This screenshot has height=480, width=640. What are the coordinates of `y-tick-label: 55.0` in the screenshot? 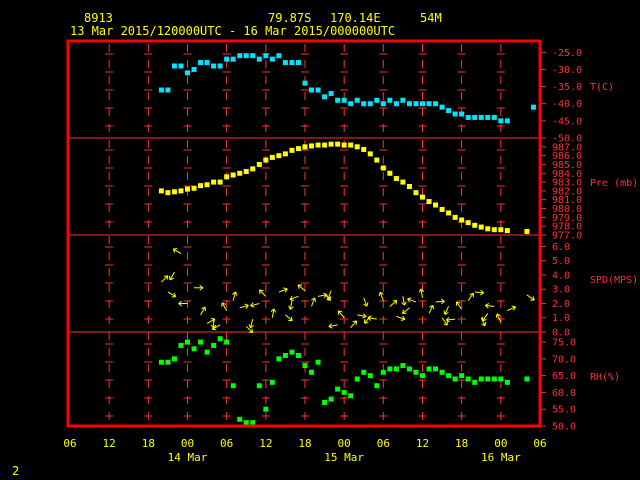 It's located at (564, 410).